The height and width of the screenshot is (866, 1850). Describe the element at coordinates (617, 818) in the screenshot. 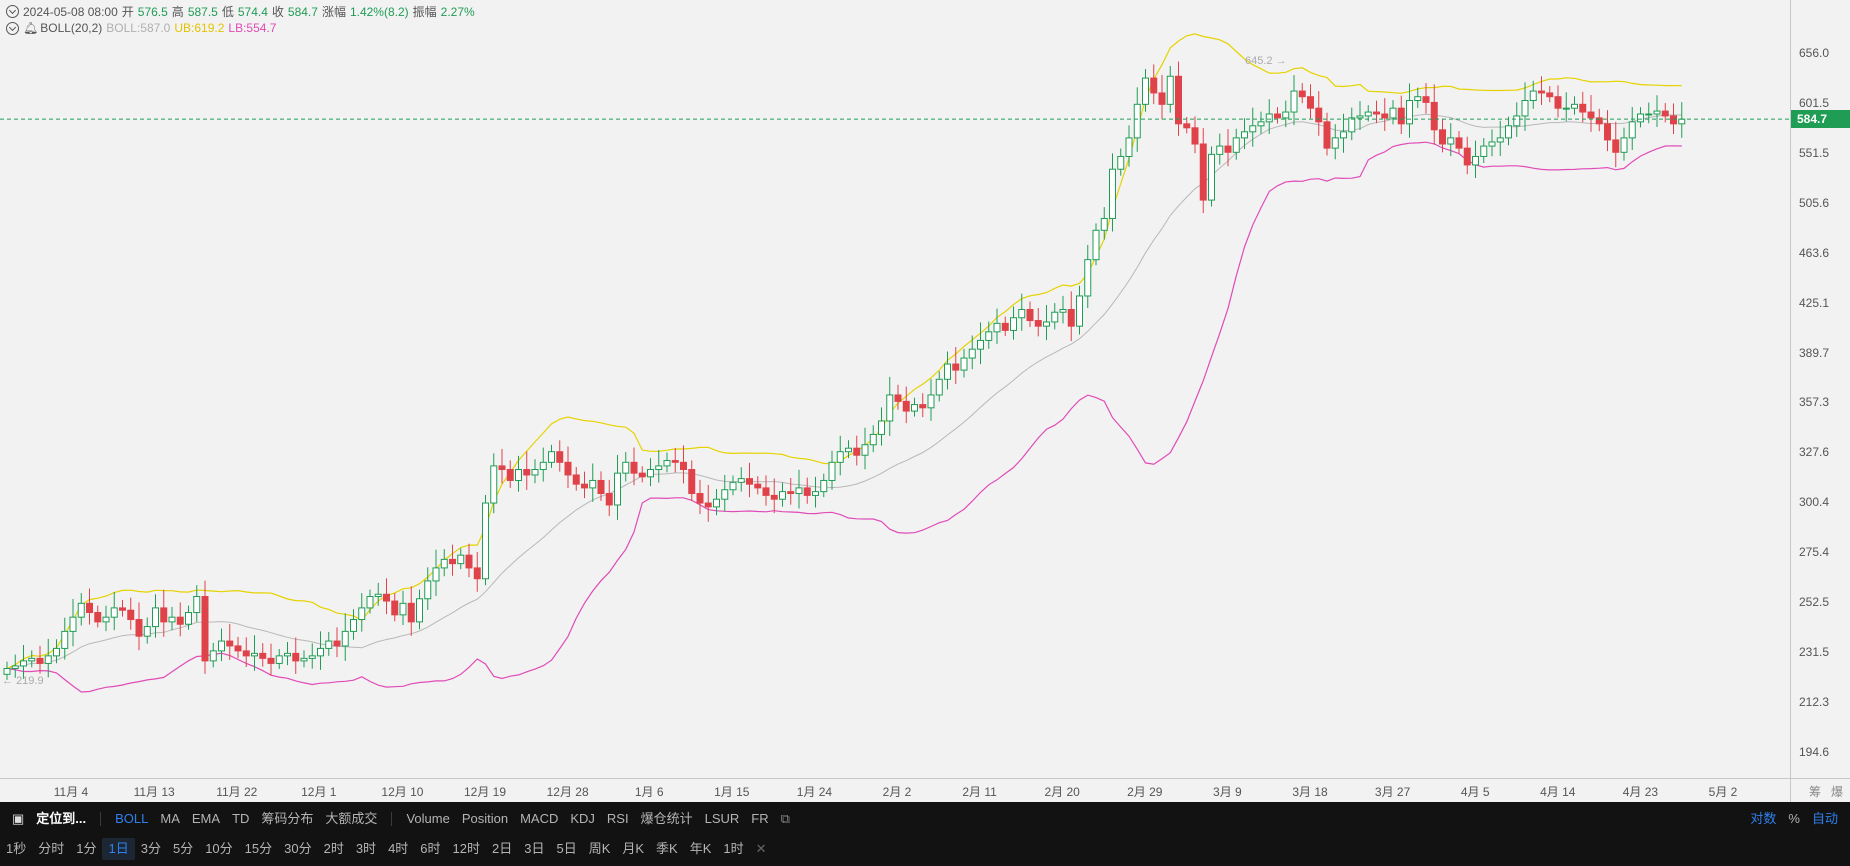

I see `indicator-sub-4: RSI` at that location.